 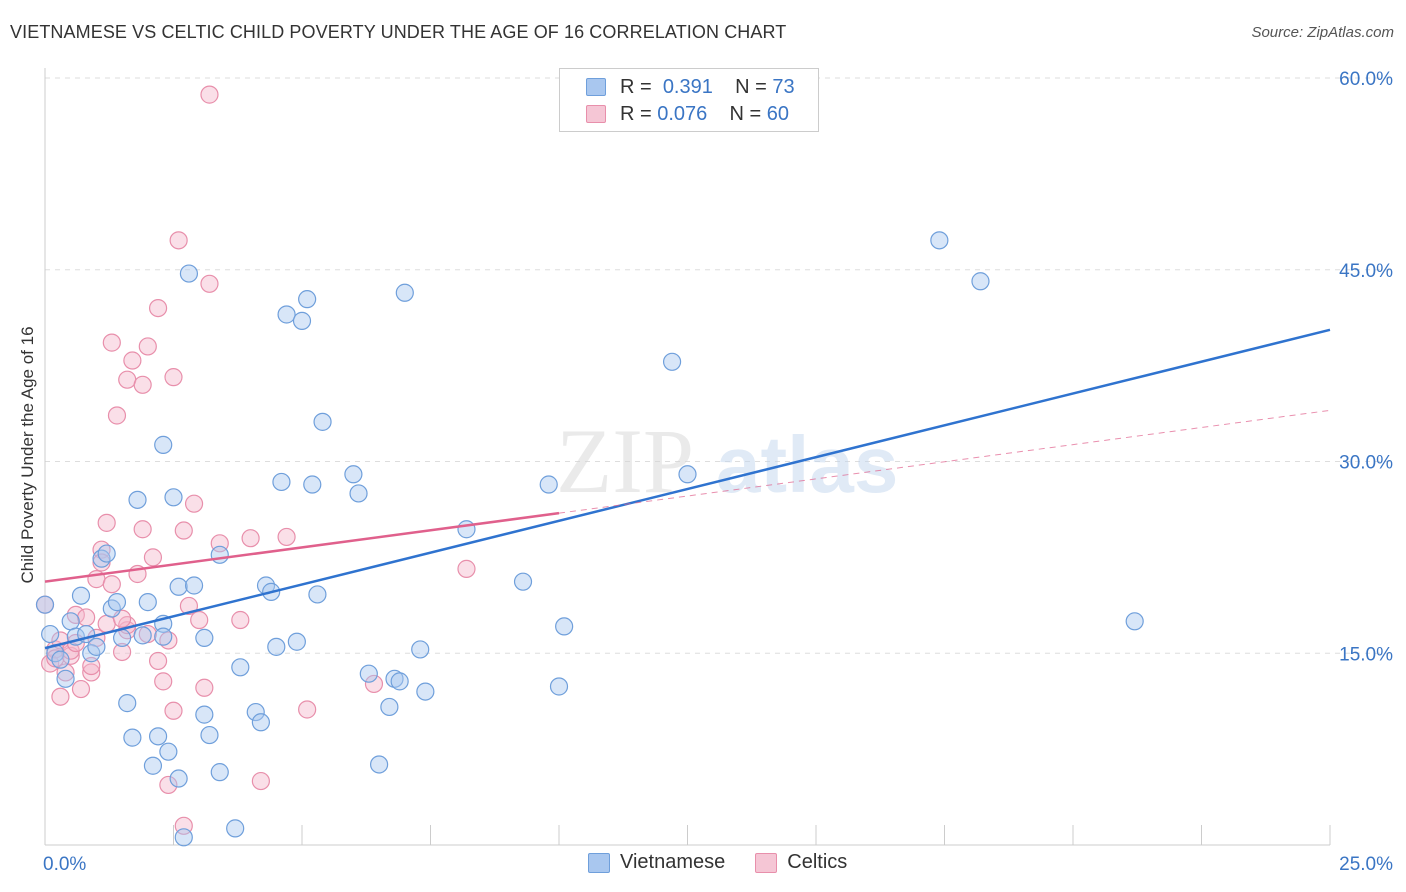 I want to click on bottom-legend-vietnamese: Vietnamese, so click(x=656, y=862).